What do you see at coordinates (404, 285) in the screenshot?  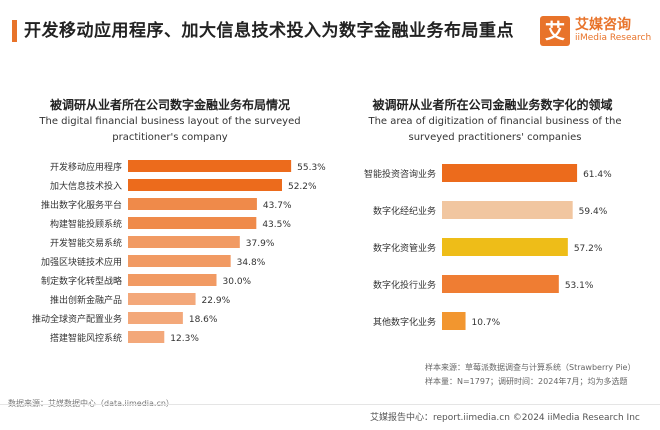 I see `category-label: 数字化投行业务` at bounding box center [404, 285].